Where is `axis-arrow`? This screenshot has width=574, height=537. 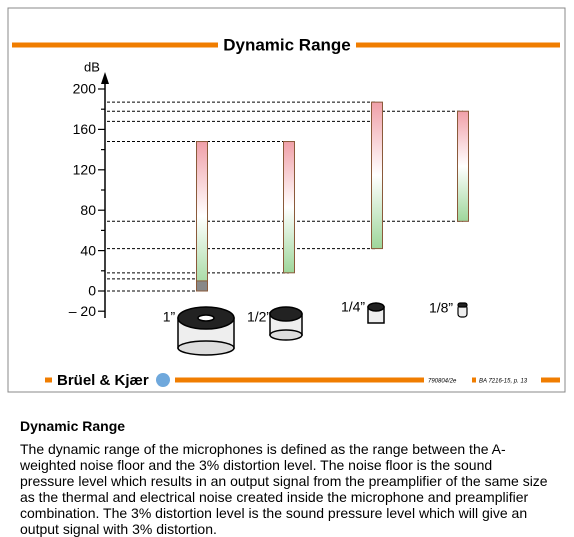
axis-arrow is located at coordinates (105, 78).